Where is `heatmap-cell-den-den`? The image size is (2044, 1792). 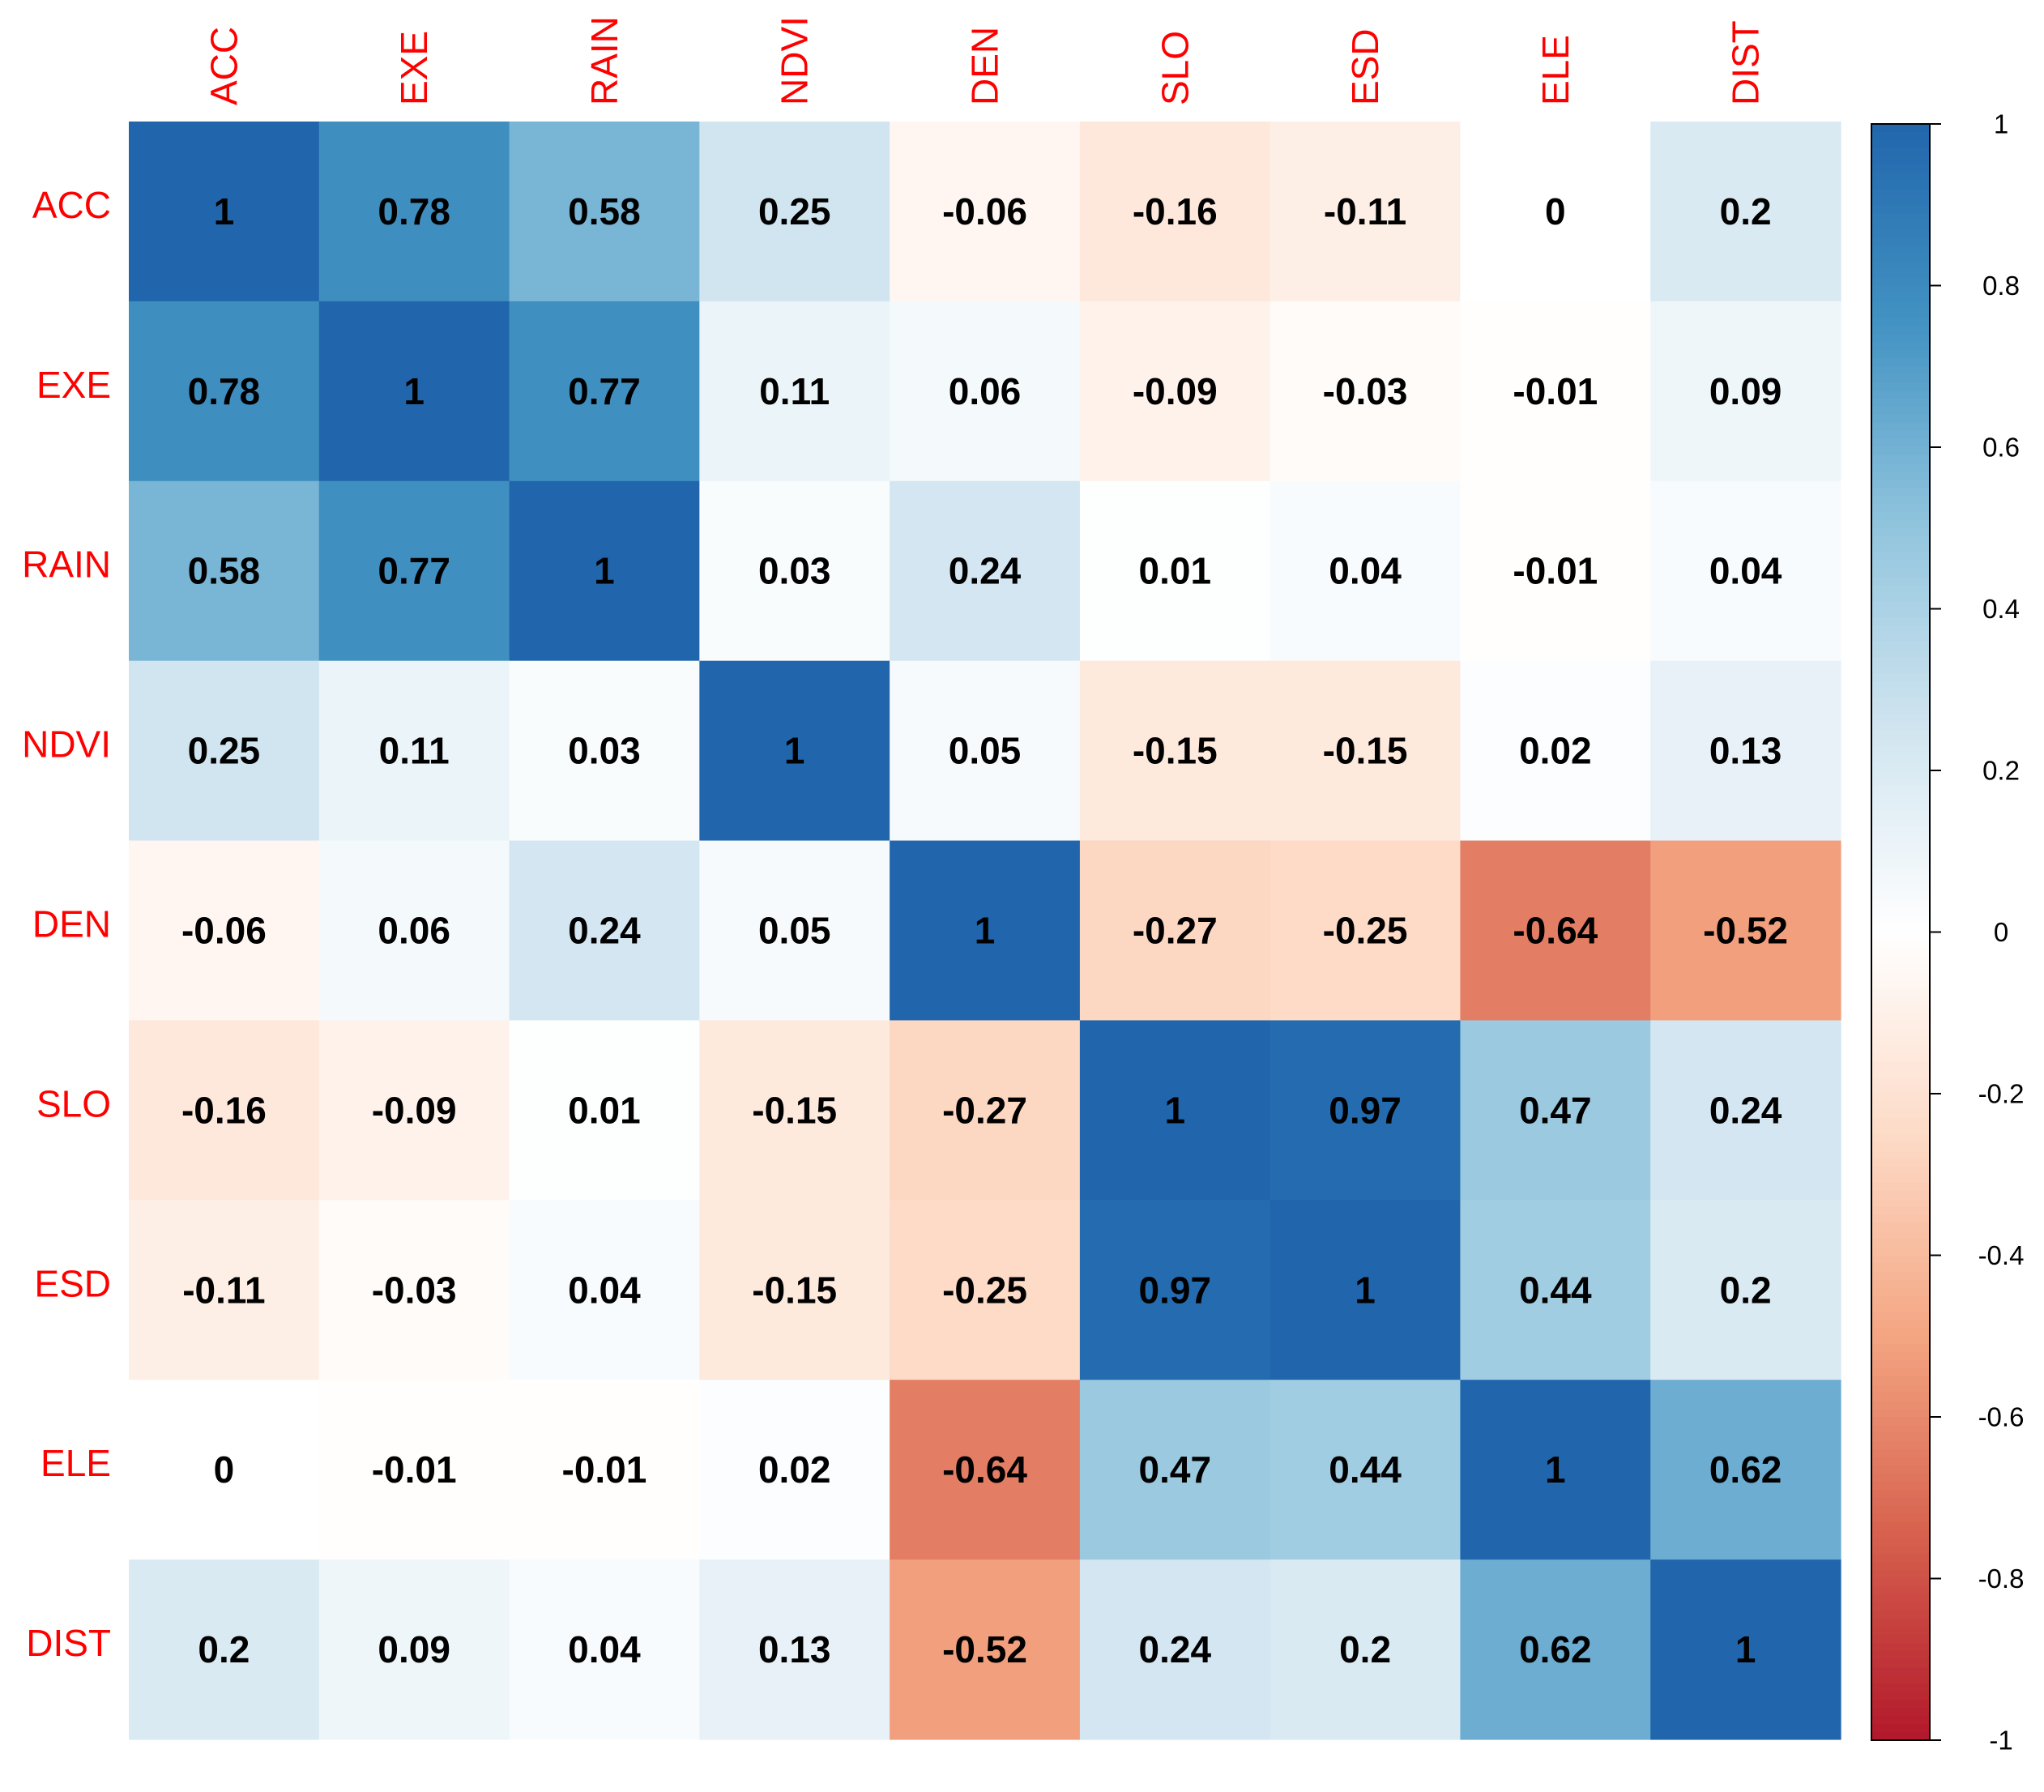 heatmap-cell-den-den is located at coordinates (986, 931).